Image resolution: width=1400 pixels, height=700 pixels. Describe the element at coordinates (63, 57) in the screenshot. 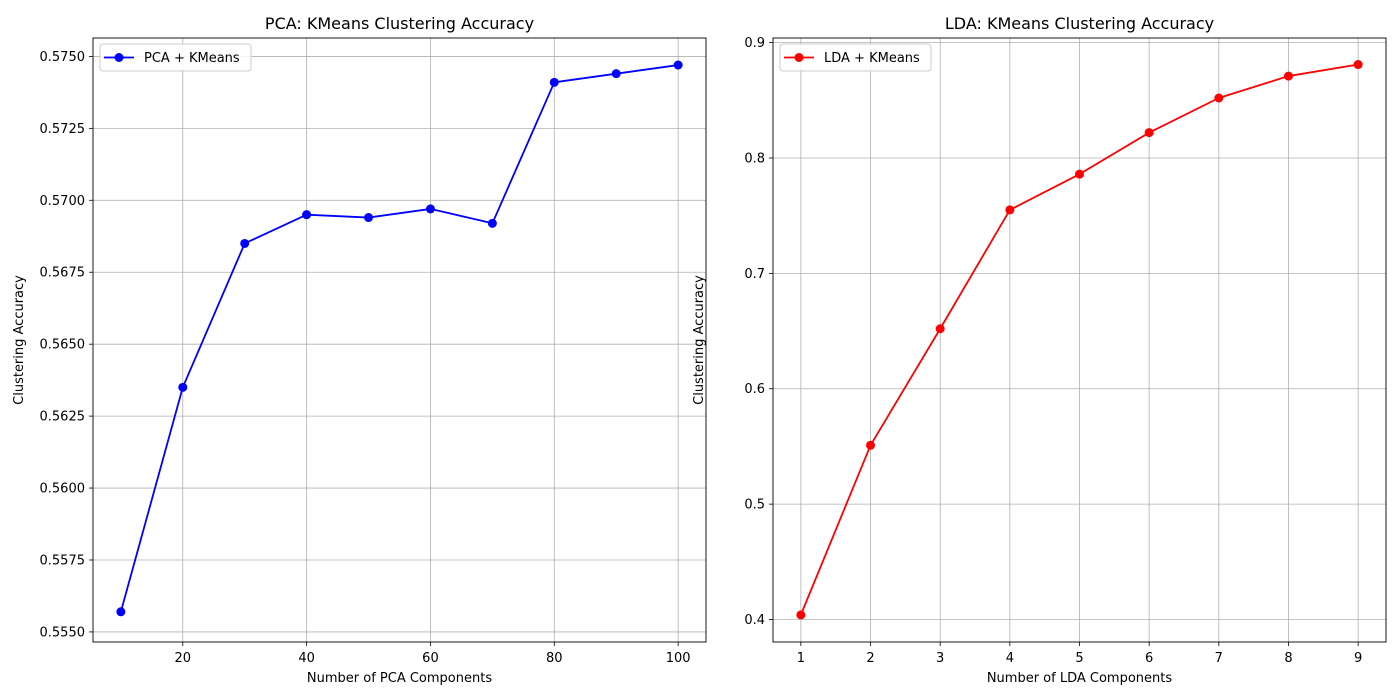

I see `pca-ytick-label: 0.5750` at that location.